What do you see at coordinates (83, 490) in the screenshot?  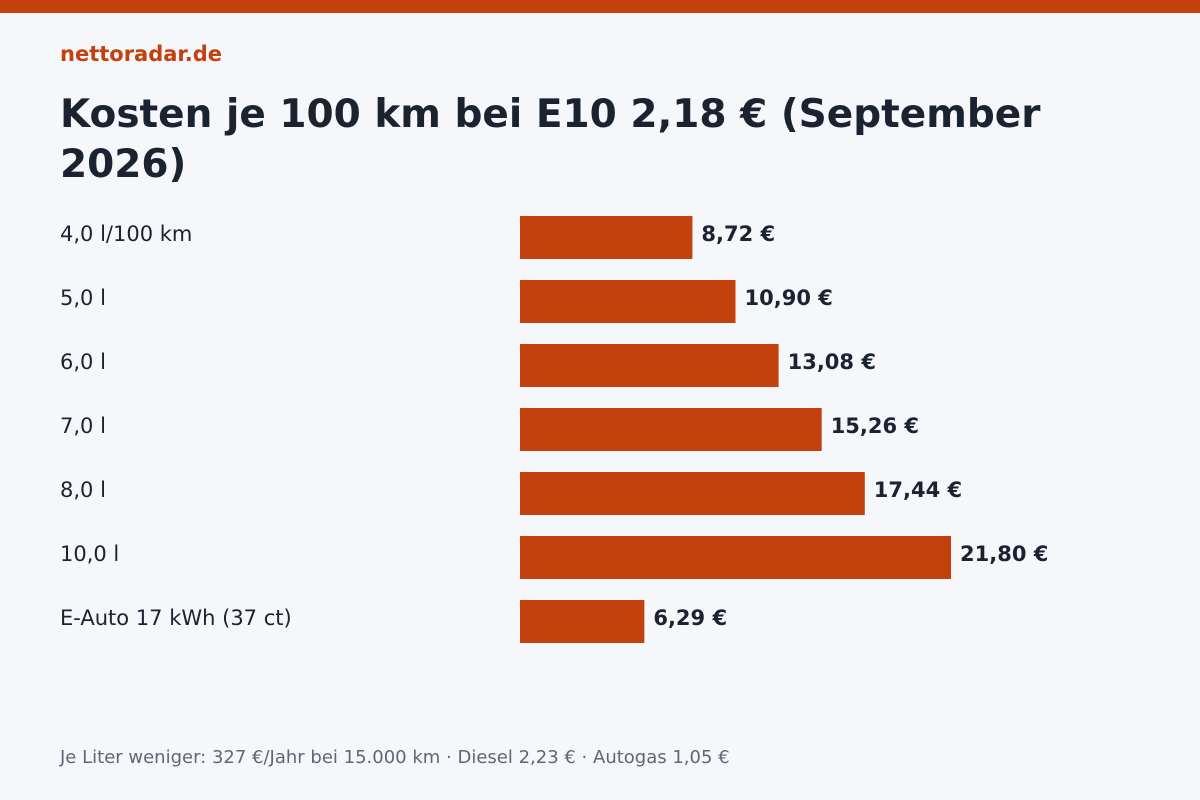 I see `category-label: 8,0 l` at bounding box center [83, 490].